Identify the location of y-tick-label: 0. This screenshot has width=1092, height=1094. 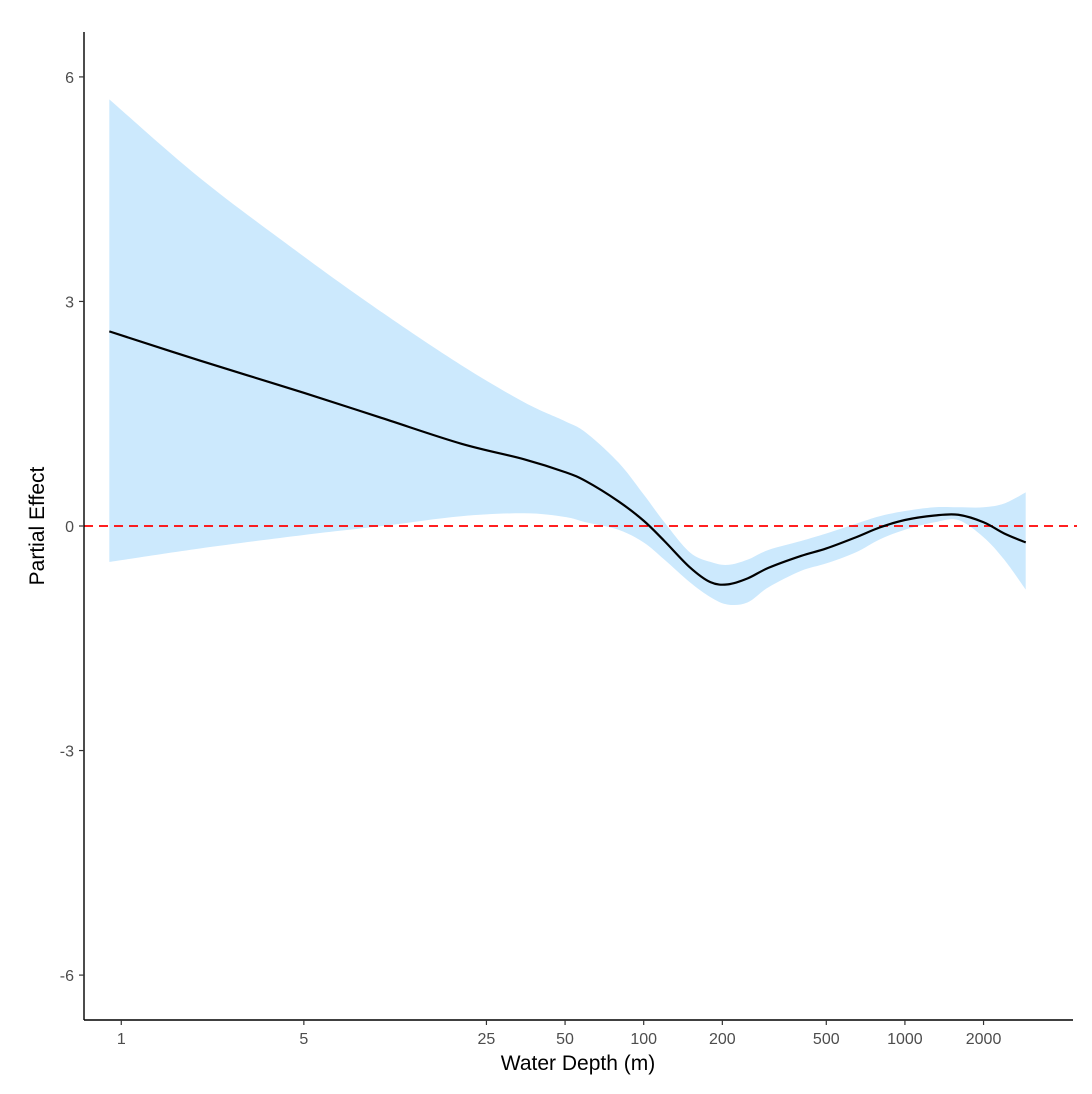
(69, 527).